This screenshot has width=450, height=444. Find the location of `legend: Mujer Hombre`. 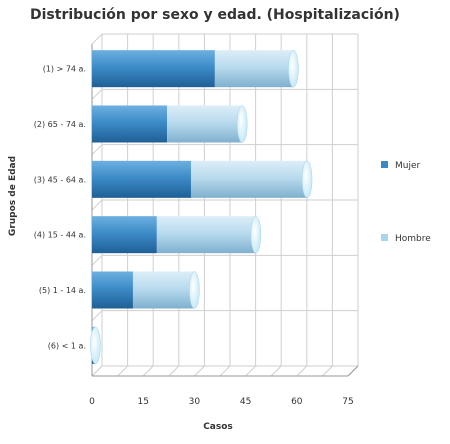

legend: Mujer Hombre is located at coordinates (406, 202).